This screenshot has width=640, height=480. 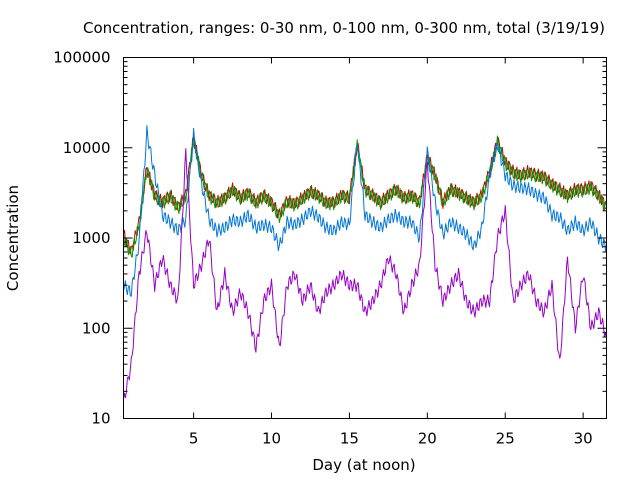 I want to click on y-tick-label: 10, so click(x=100, y=419).